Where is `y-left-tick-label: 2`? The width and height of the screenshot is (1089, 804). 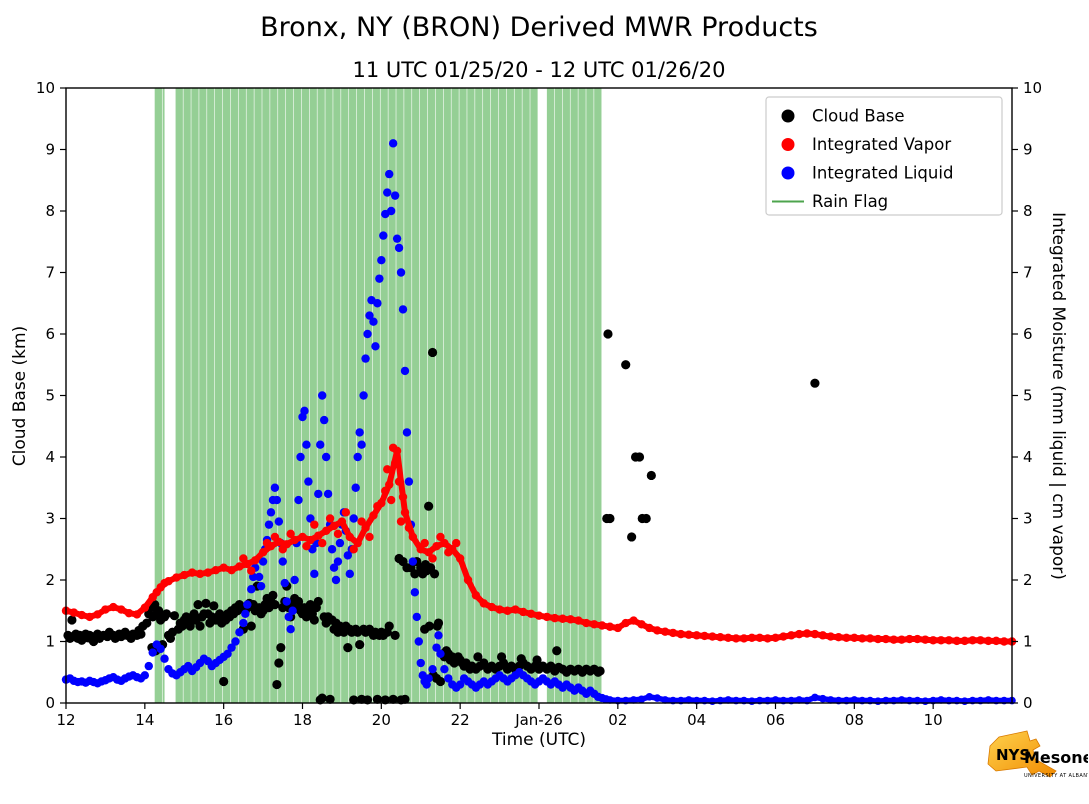
y-left-tick-label: 2 is located at coordinates (50, 580).